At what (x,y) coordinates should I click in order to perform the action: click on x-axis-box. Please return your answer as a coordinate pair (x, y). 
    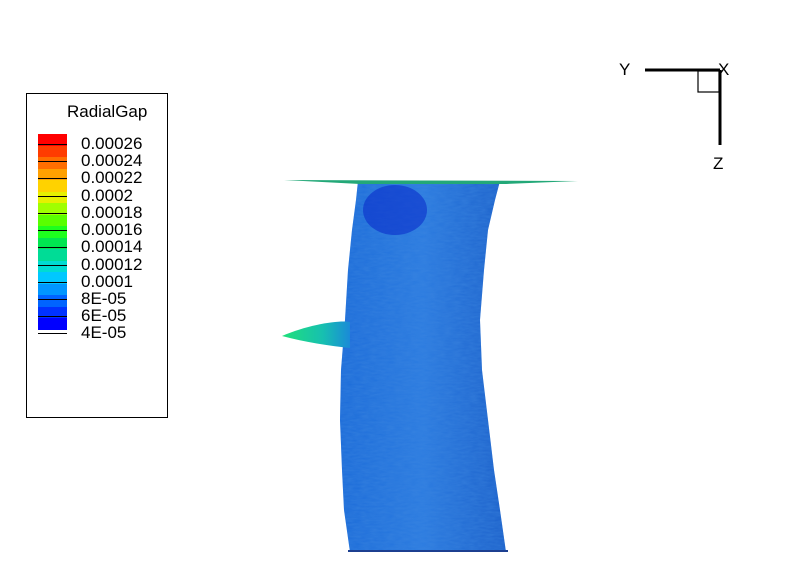
    Looking at the image, I should click on (708, 81).